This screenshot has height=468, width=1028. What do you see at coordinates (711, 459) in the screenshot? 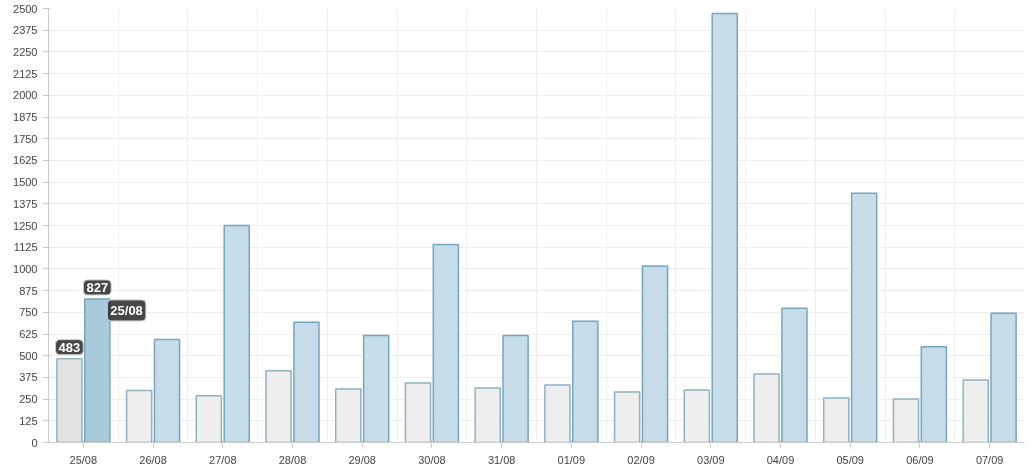
I see `x-tick-label: 03/09` at bounding box center [711, 459].